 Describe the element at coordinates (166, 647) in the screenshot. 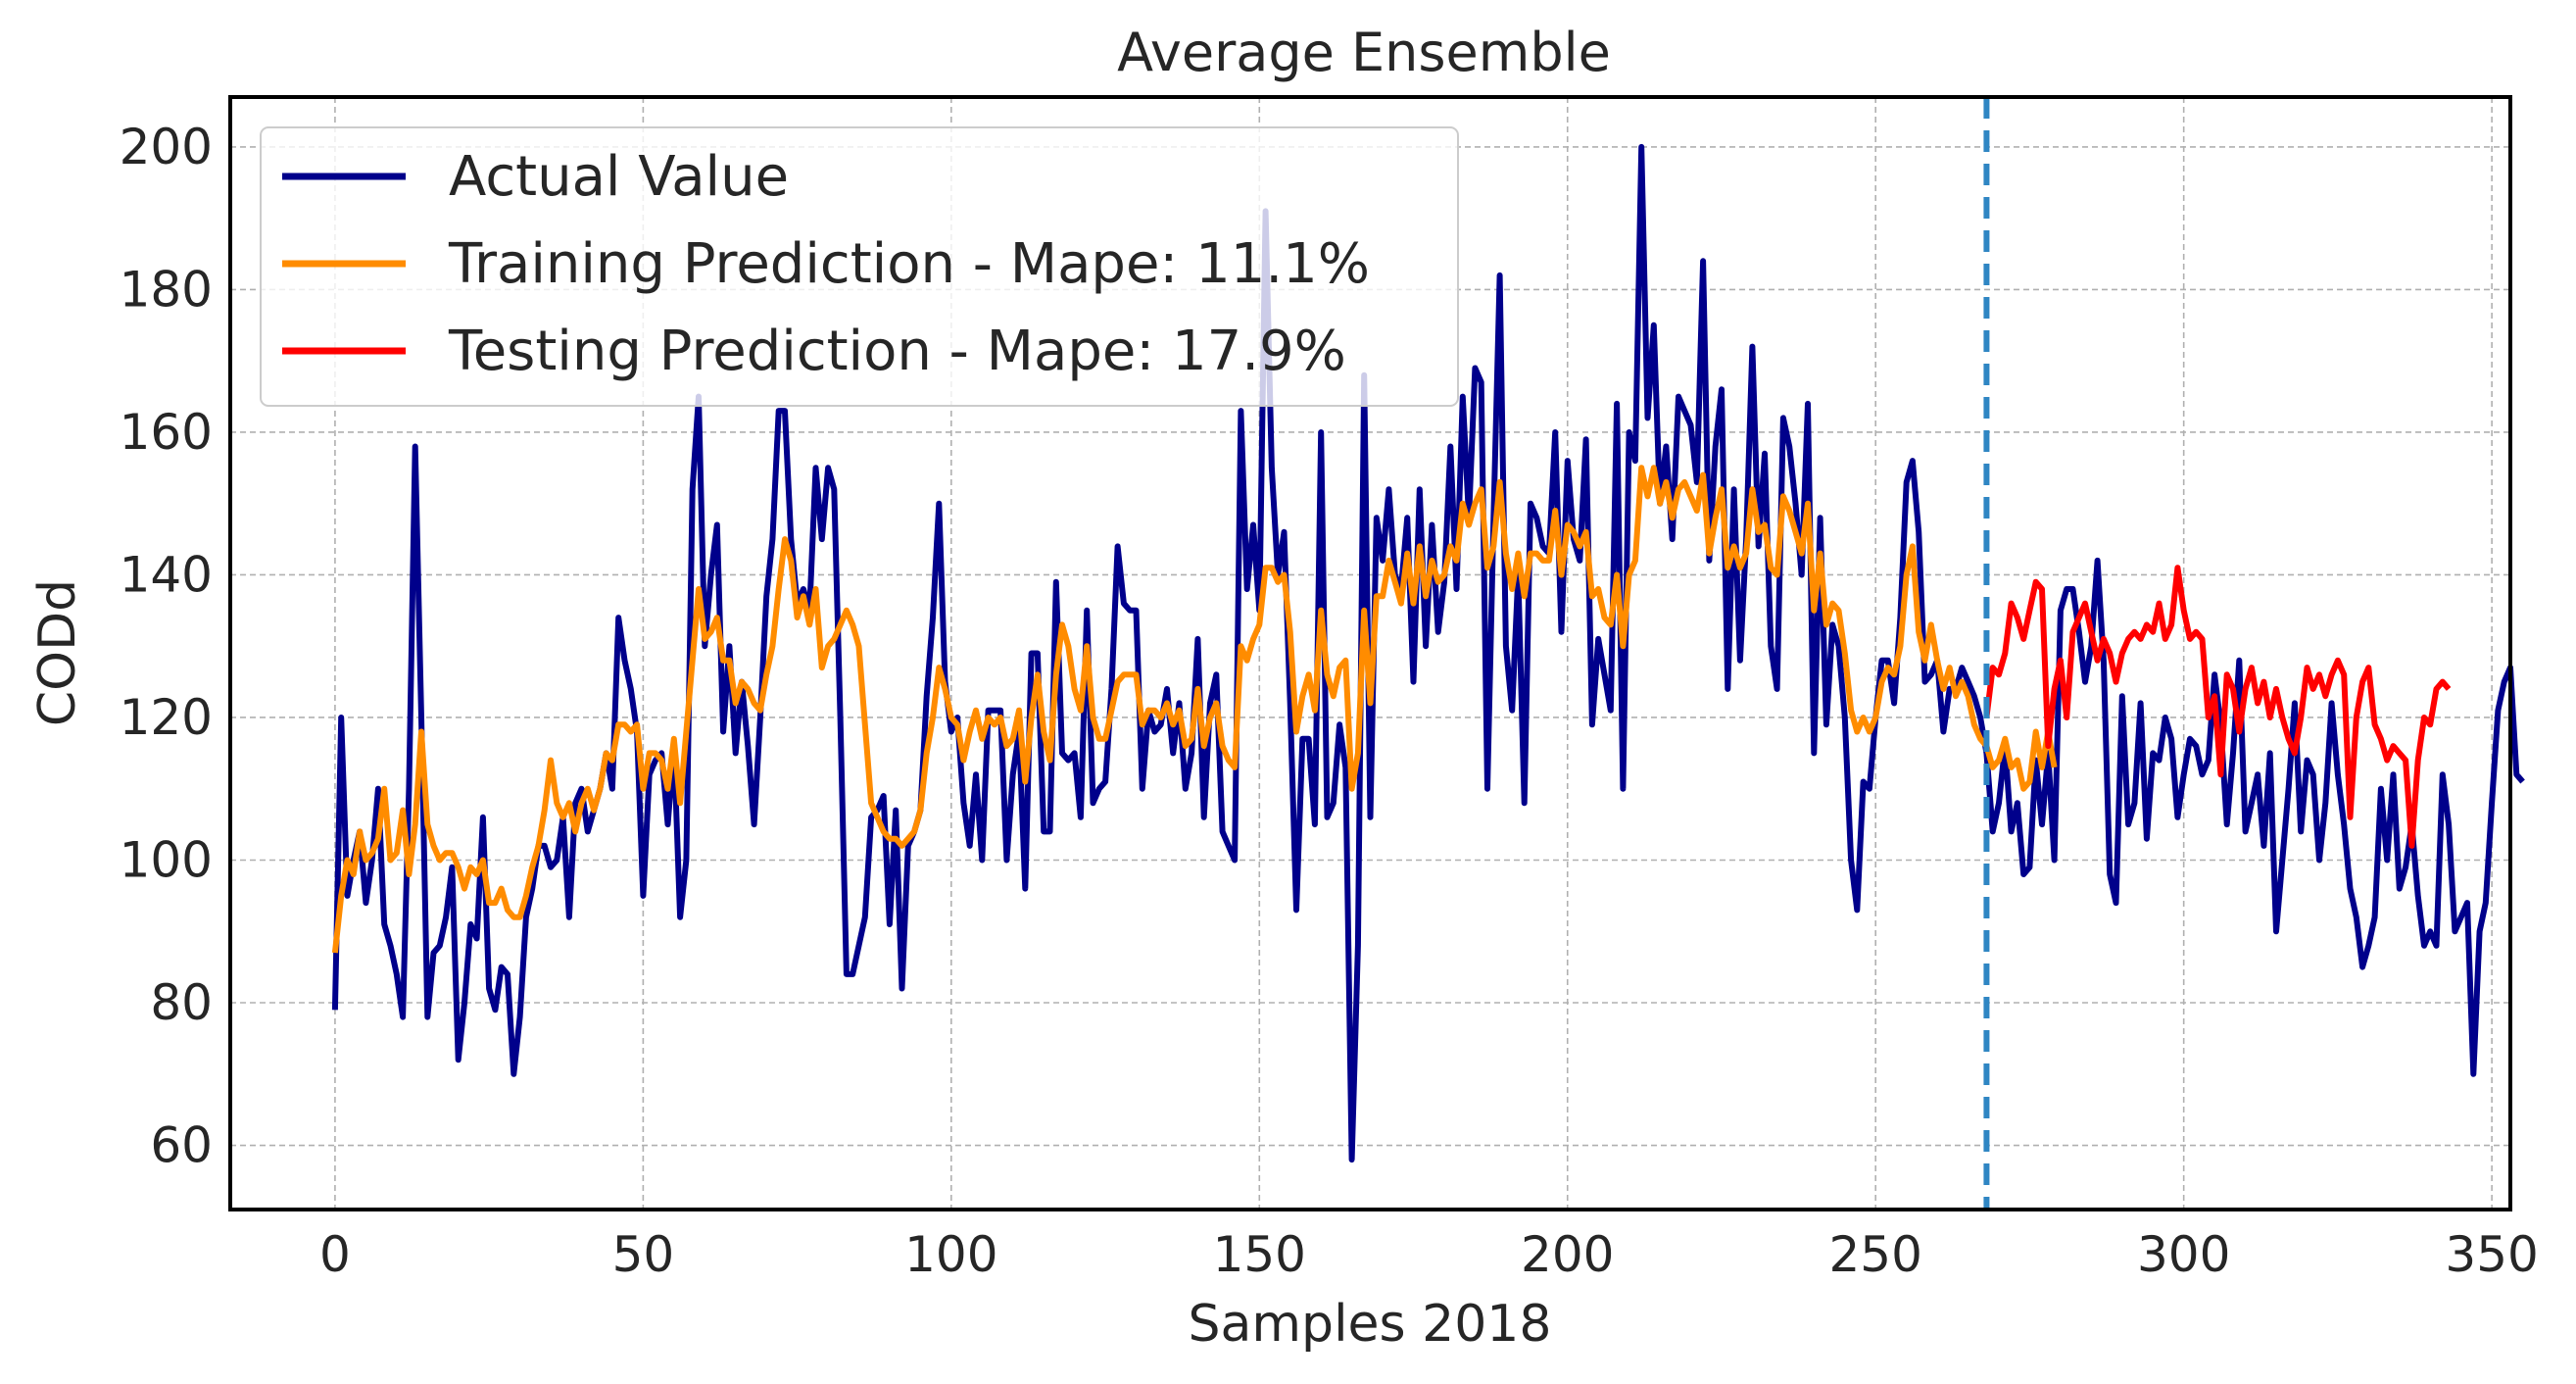

I see `y-axis-ticks: 60 80 100 120 140 160 180 200` at that location.